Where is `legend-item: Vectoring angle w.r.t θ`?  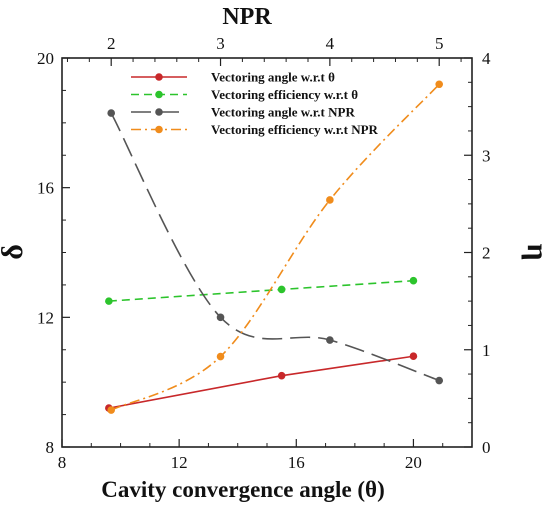 legend-item: Vectoring angle w.r.t θ is located at coordinates (233, 77).